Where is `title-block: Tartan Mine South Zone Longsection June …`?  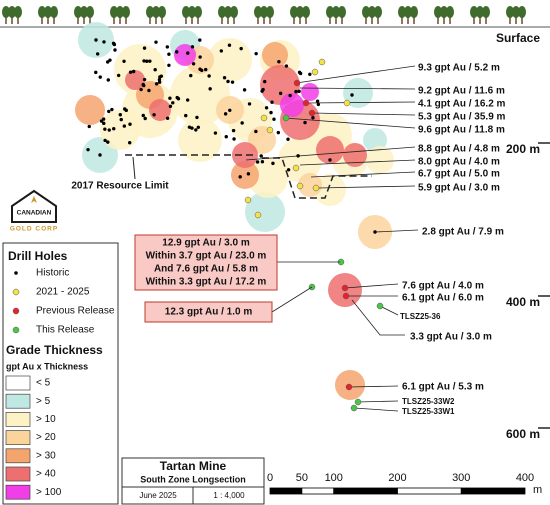
title-block: Tartan Mine South Zone Longsection June … is located at coordinates (193, 481).